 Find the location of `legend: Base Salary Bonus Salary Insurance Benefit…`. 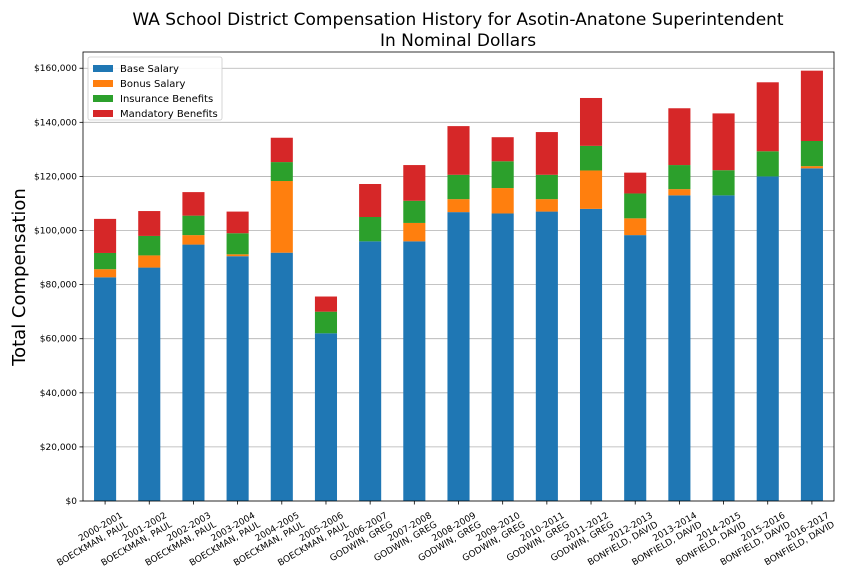

legend: Base Salary Bonus Salary Insurance Benefit… is located at coordinates (155, 88).